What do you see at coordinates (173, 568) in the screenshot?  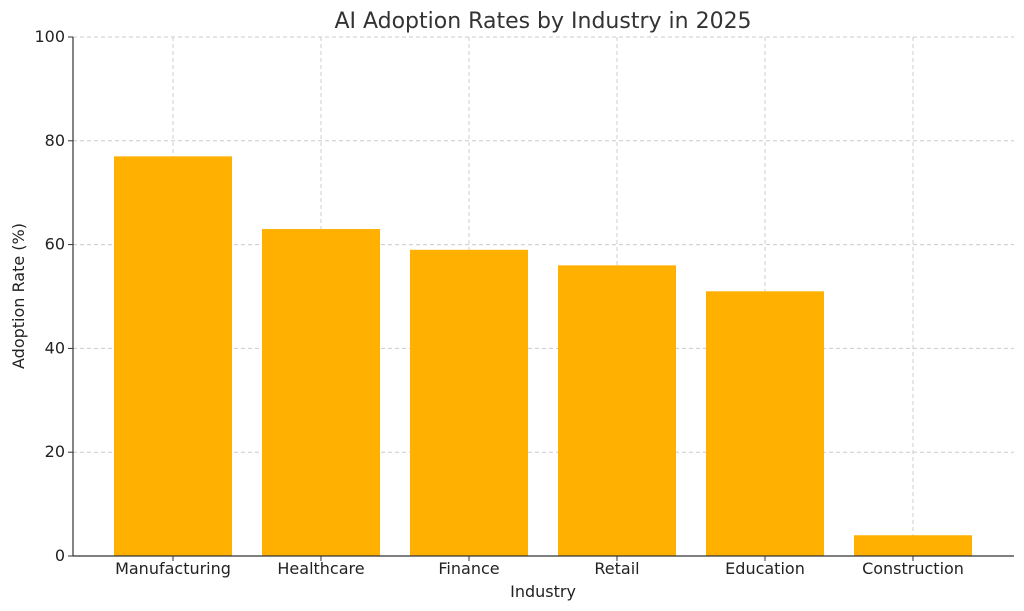 I see `x-tick-label: Manufacturing` at bounding box center [173, 568].